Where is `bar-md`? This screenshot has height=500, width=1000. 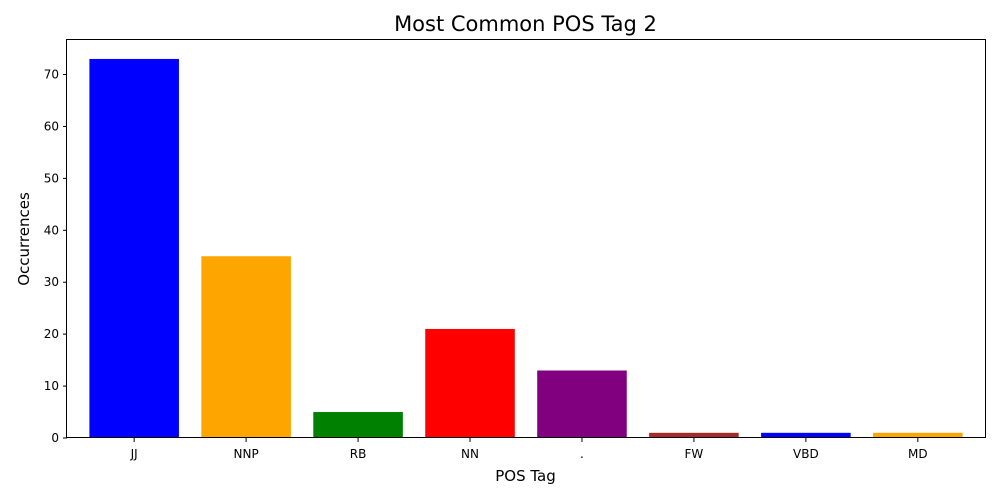
bar-md is located at coordinates (918, 435).